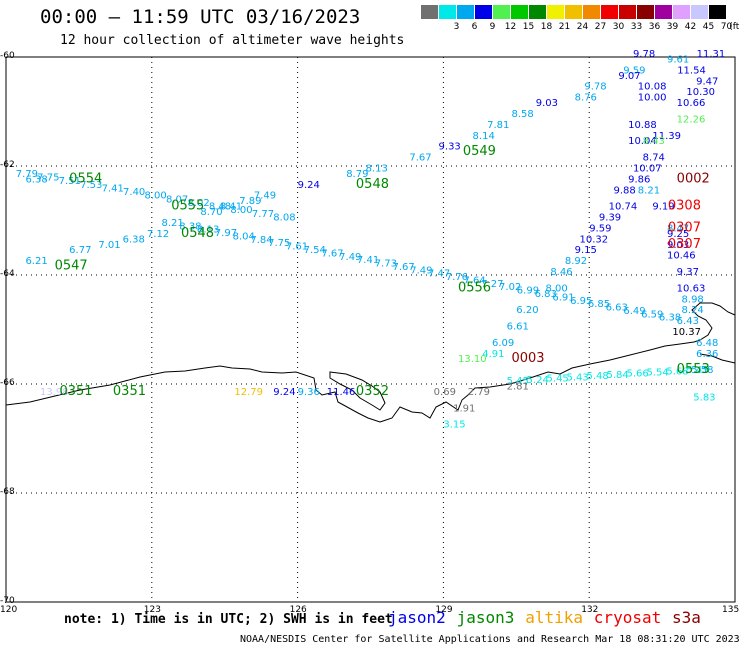  Describe the element at coordinates (444, 610) in the screenshot. I see `longitude-label: 129` at that location.